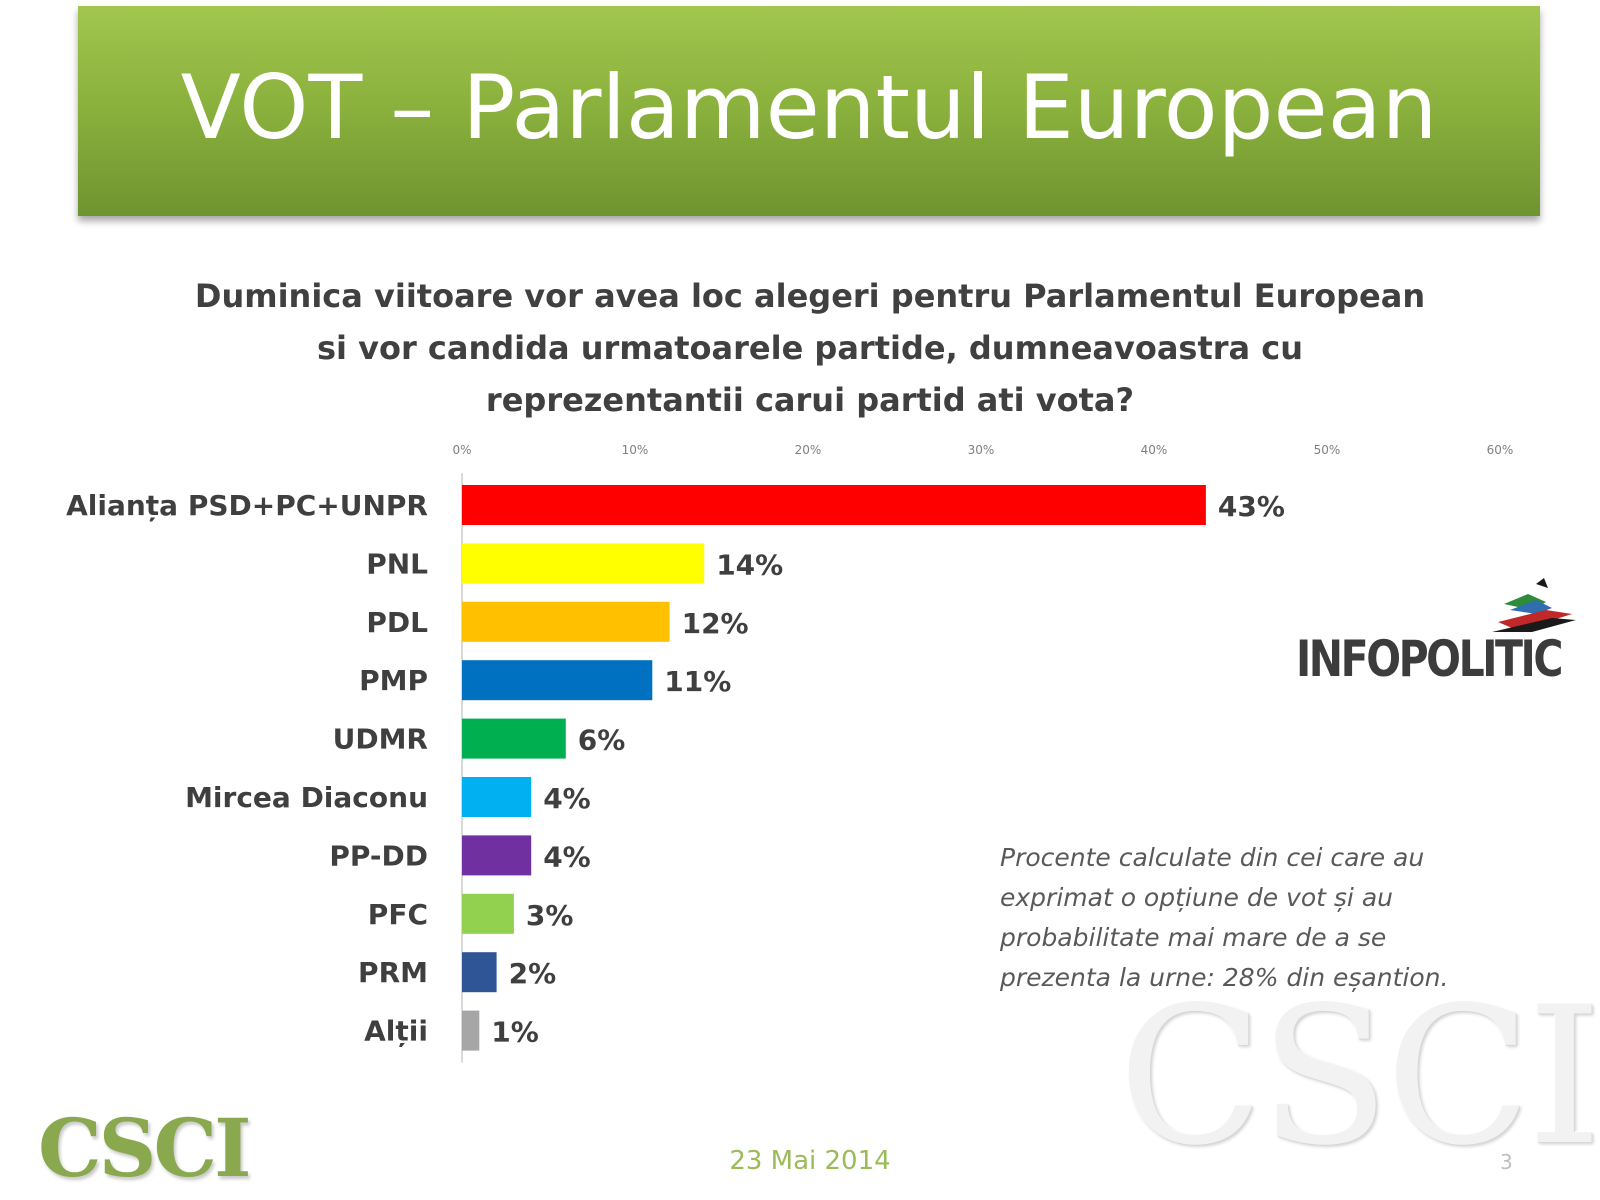 The height and width of the screenshot is (1200, 1600). Describe the element at coordinates (380, 739) in the screenshot. I see `category-label: UDMR` at that location.